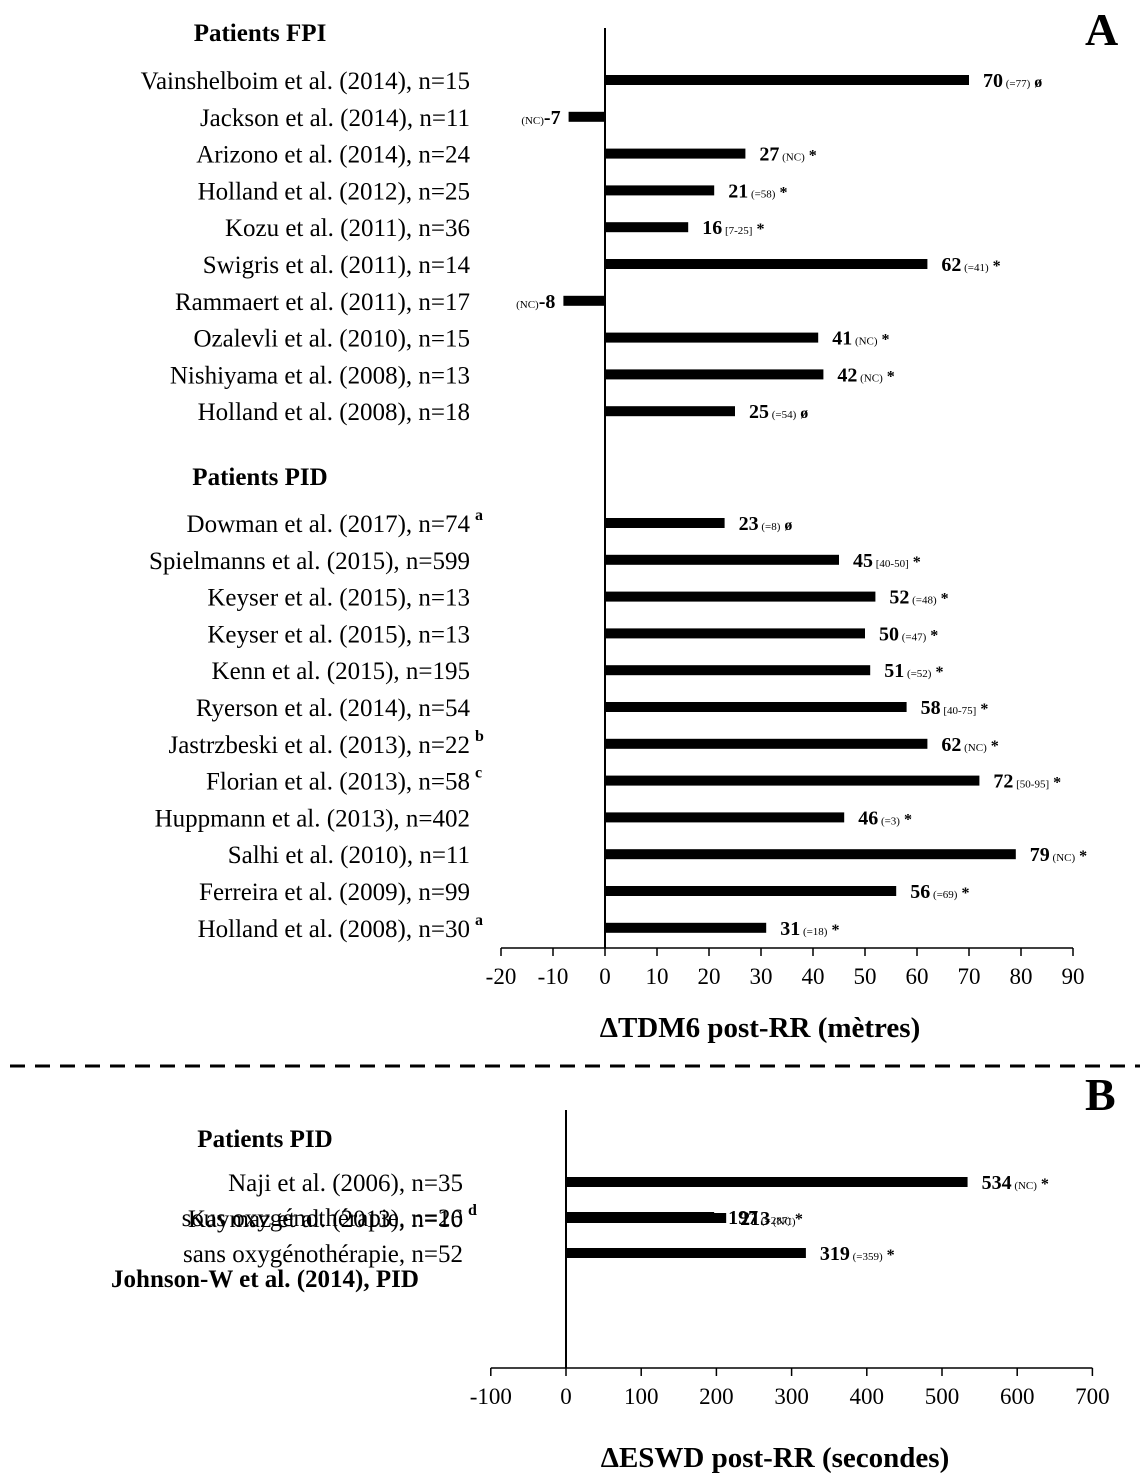 The image size is (1140, 1479). Describe the element at coordinates (312, 818) in the screenshot. I see `study-label: Huppmann et al. (2013), n=402` at that location.